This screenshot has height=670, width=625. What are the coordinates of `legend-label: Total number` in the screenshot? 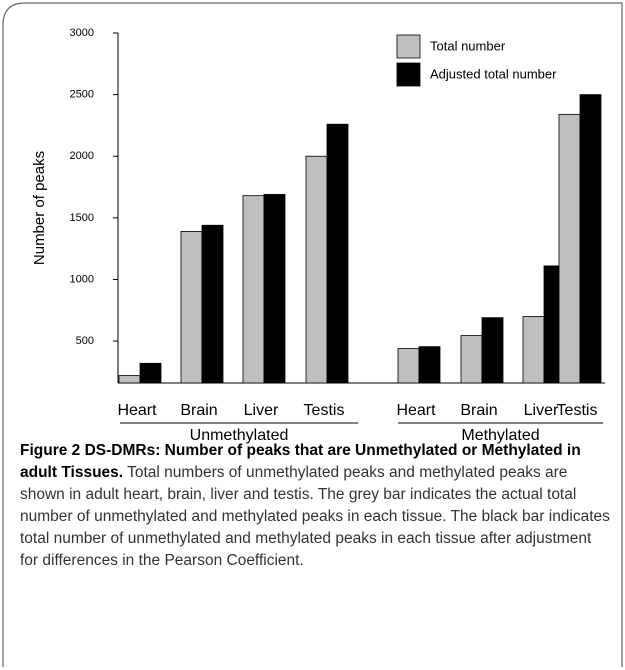 It's located at (468, 45).